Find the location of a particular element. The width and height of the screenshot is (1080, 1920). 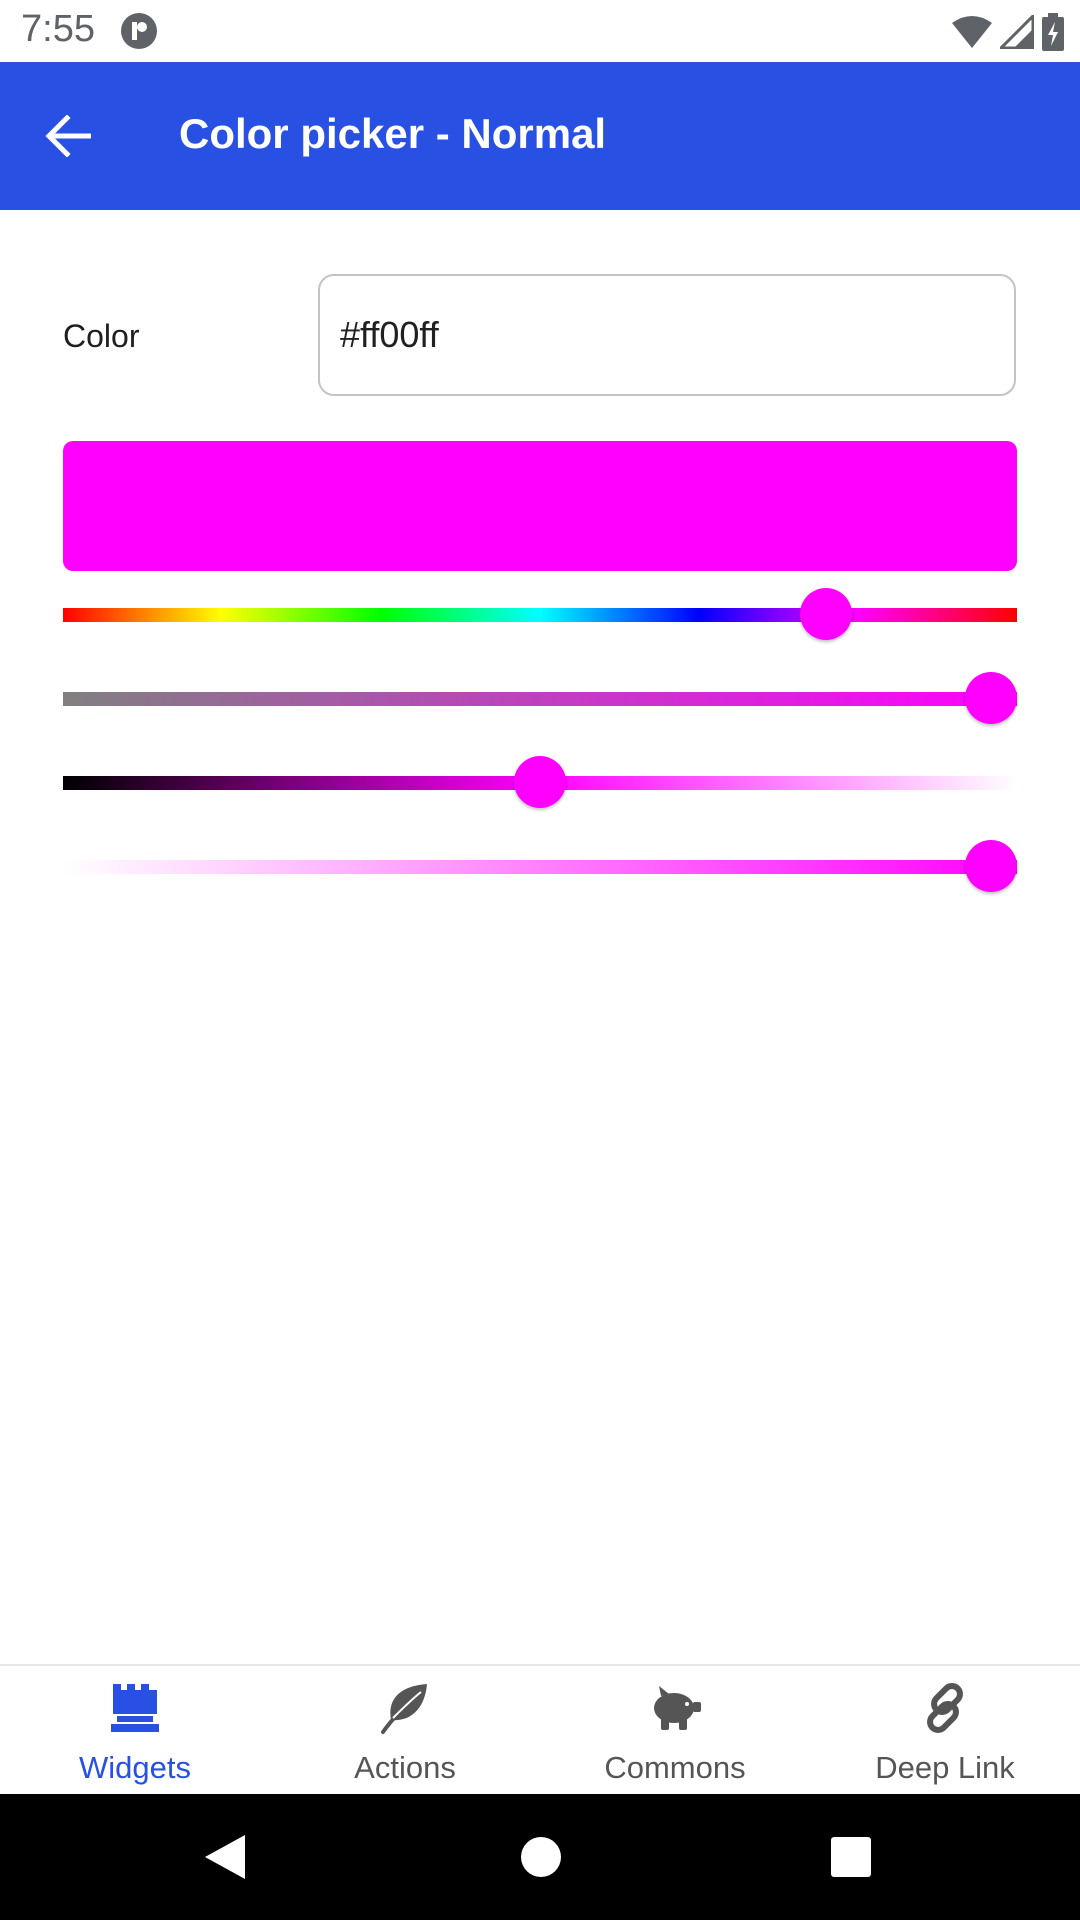

color-label: Color is located at coordinates (101, 336).